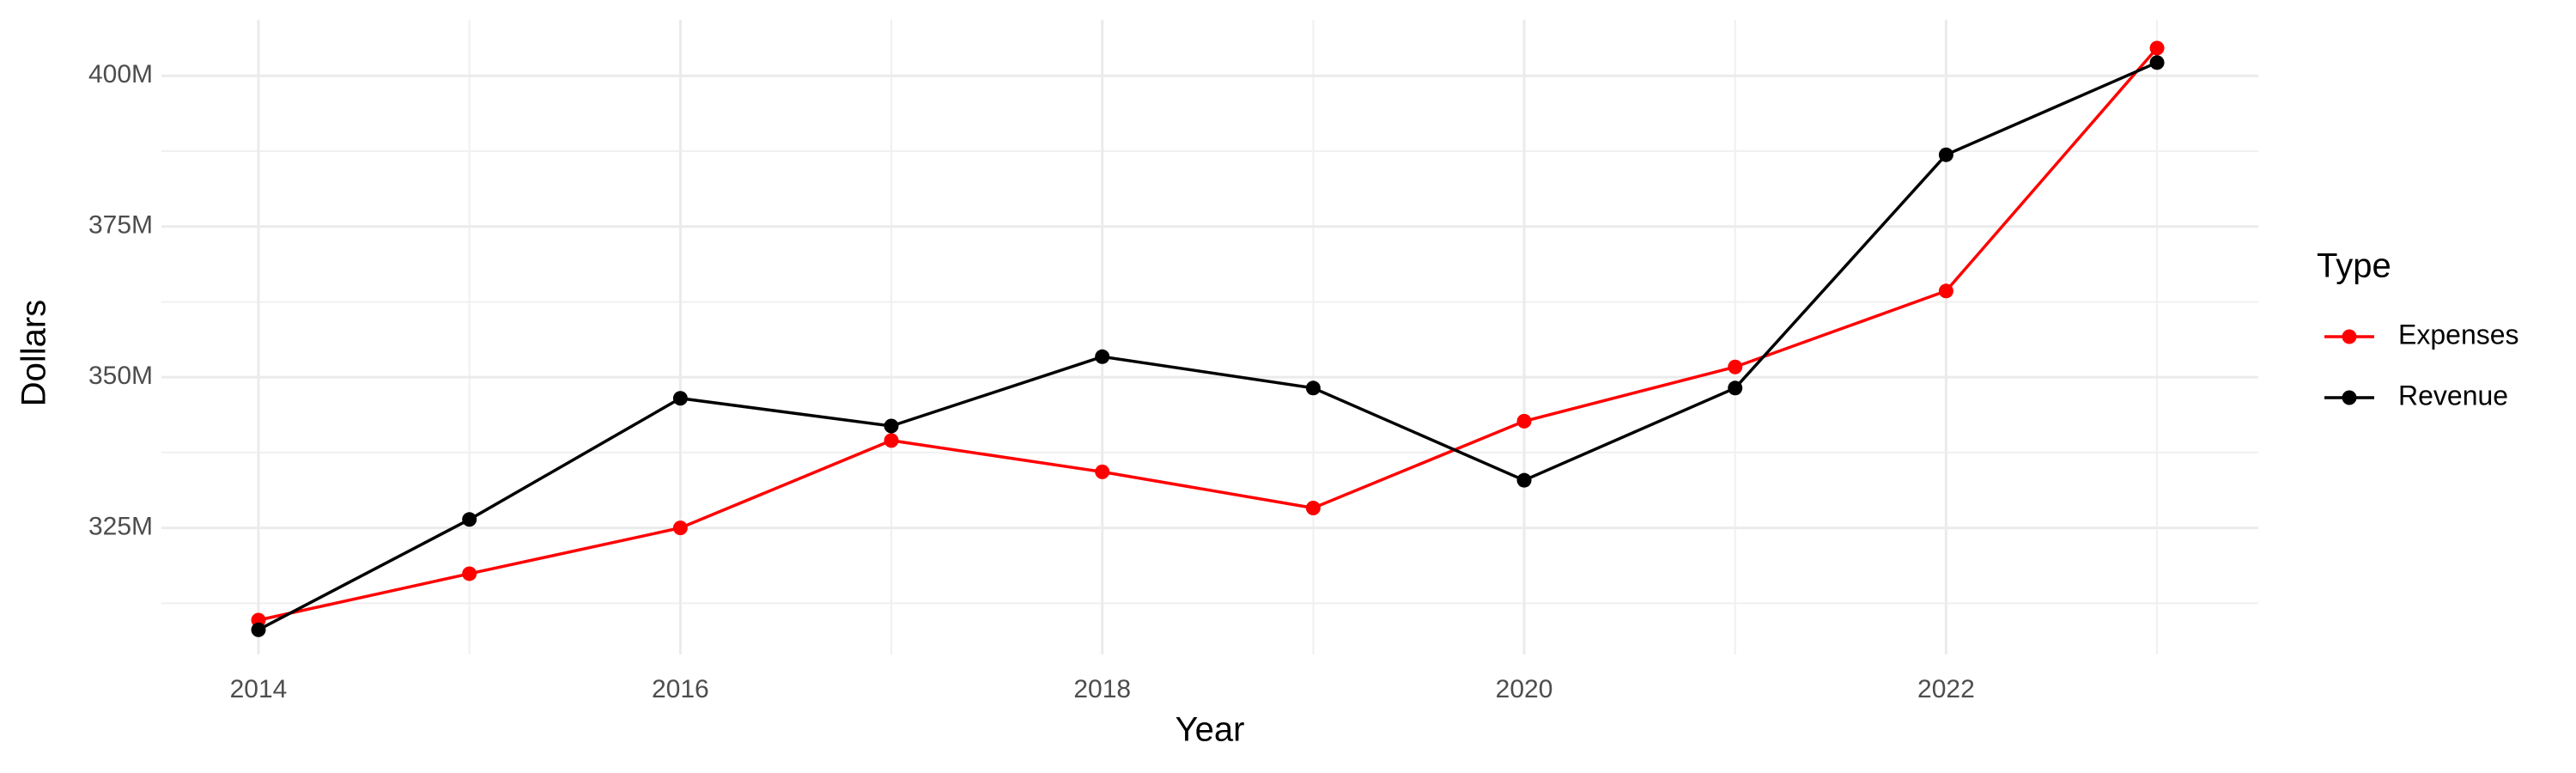 The image size is (2576, 773). I want to click on x-tick-label: 2022, so click(1946, 689).